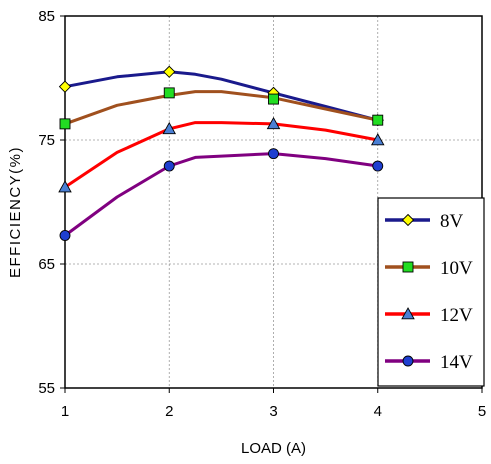 This screenshot has width=491, height=464. Describe the element at coordinates (46, 388) in the screenshot. I see `y-tick-label: 55` at that location.